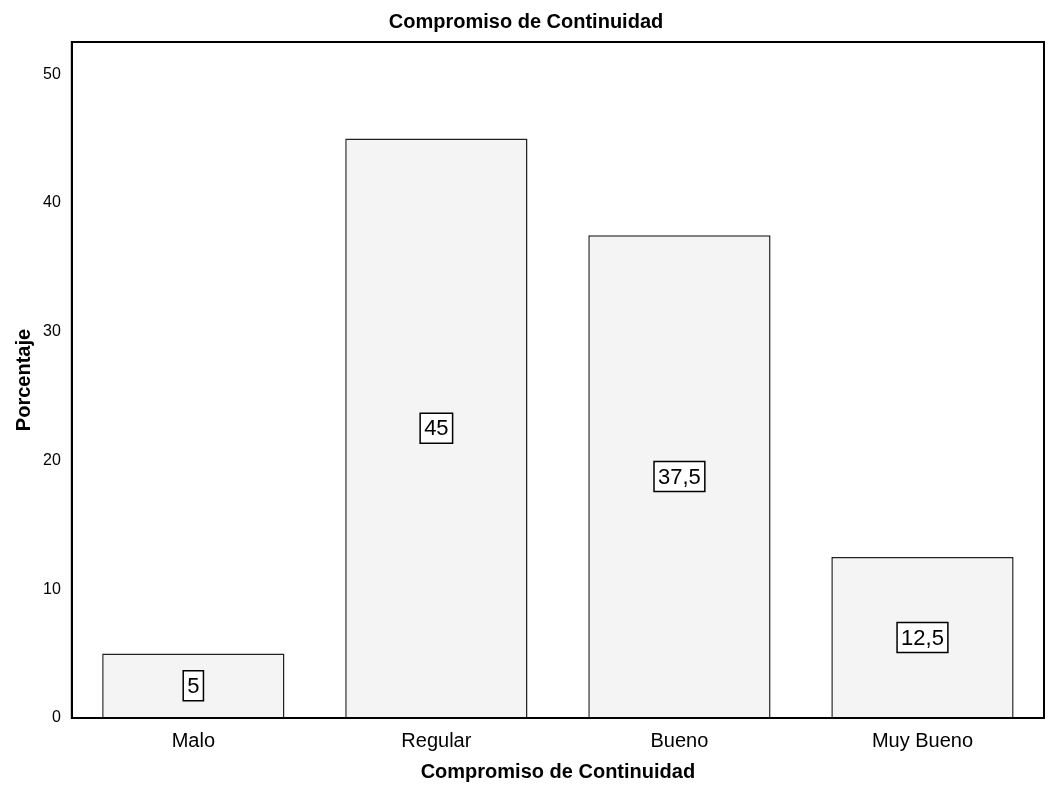 The image size is (1058, 800). What do you see at coordinates (52, 73) in the screenshot?
I see `y-tick-label: 50` at bounding box center [52, 73].